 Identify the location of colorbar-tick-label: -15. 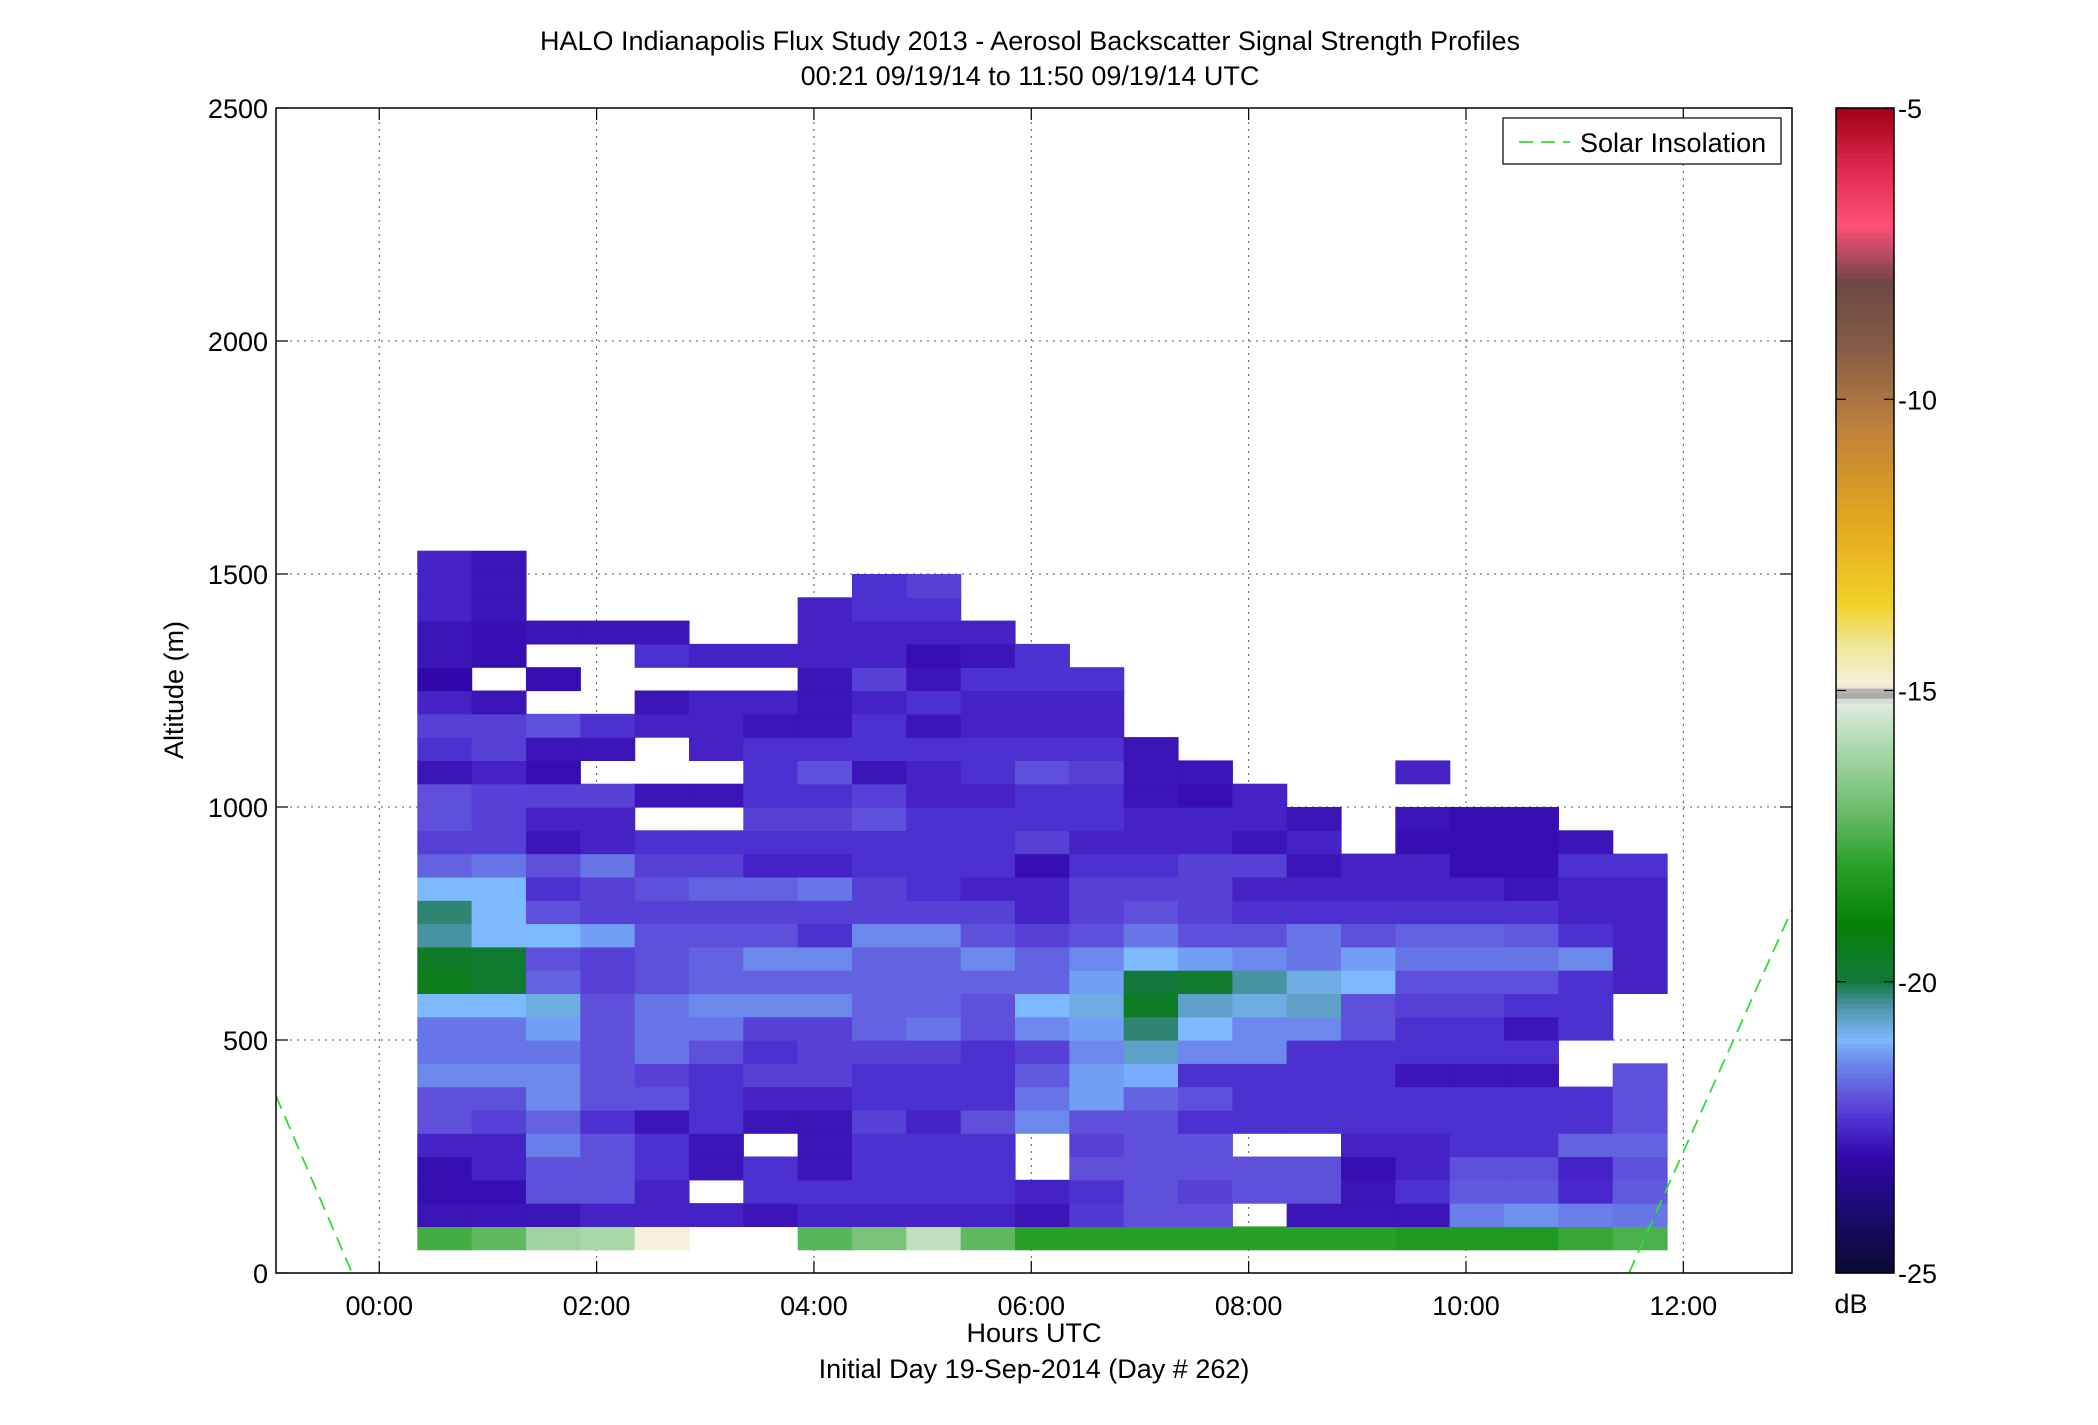
(1917, 692).